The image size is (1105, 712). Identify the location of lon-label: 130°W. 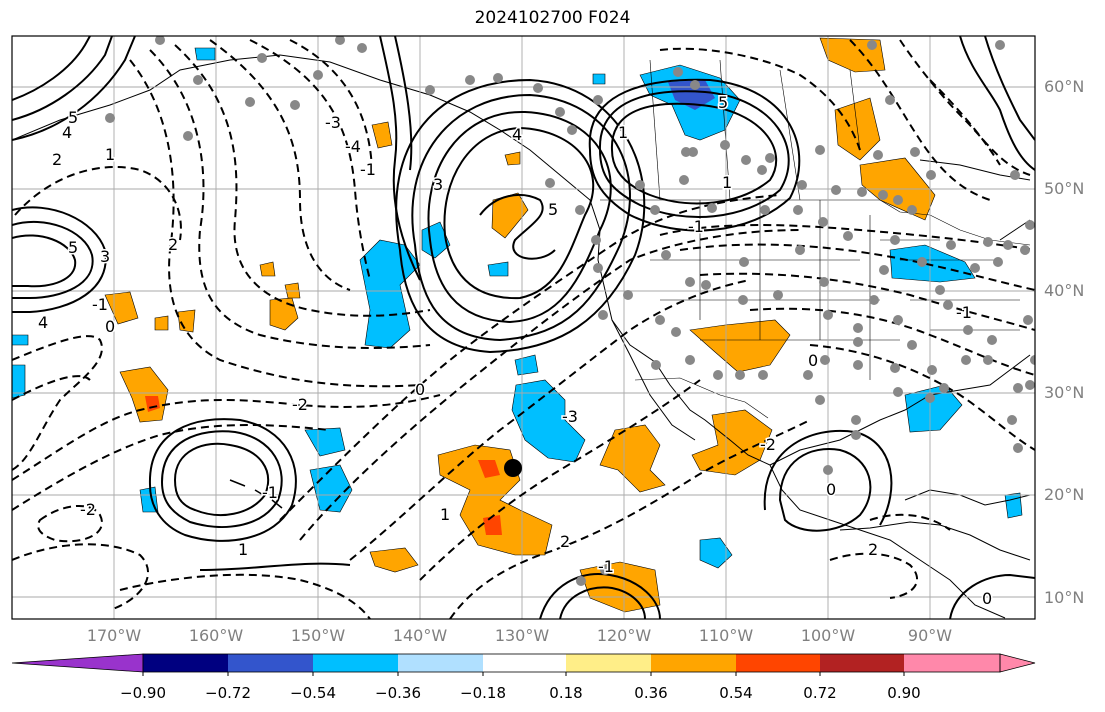
(522, 635).